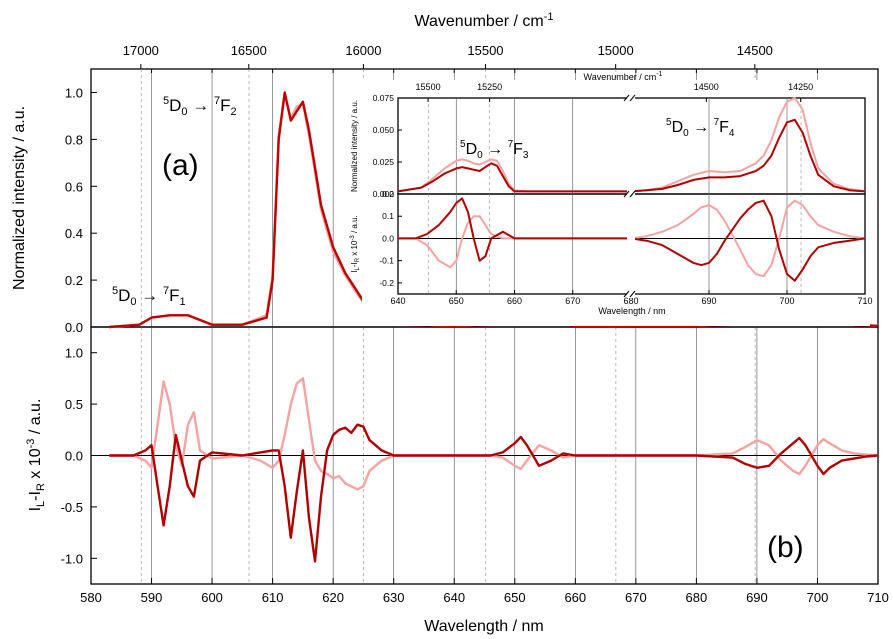  What do you see at coordinates (394, 597) in the screenshot?
I see `x-tick-label: 630` at bounding box center [394, 597].